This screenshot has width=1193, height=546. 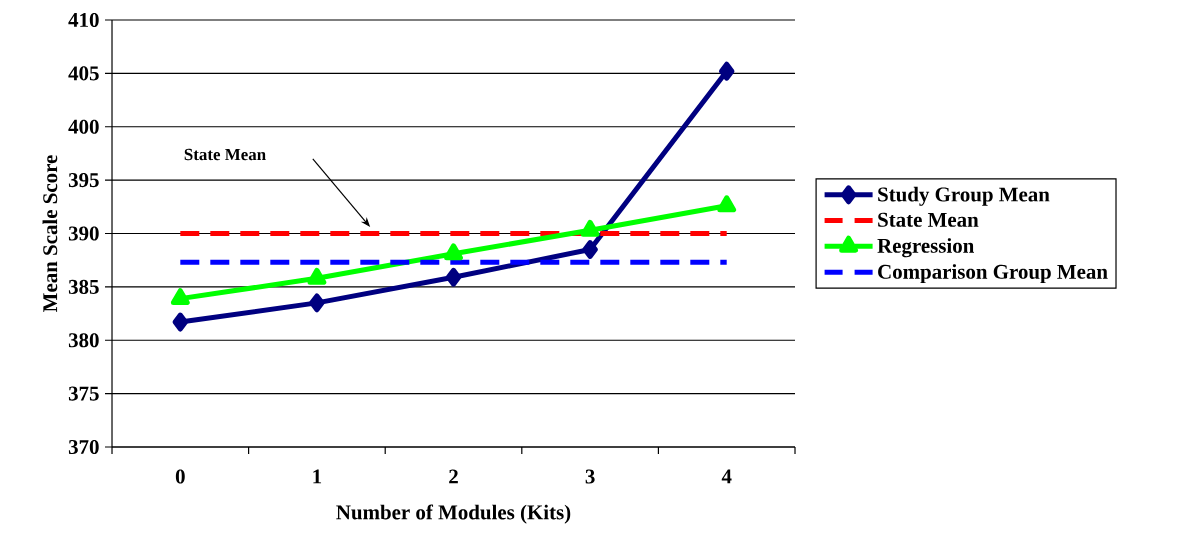 I want to click on x-tick-label: 0, so click(x=180, y=476).